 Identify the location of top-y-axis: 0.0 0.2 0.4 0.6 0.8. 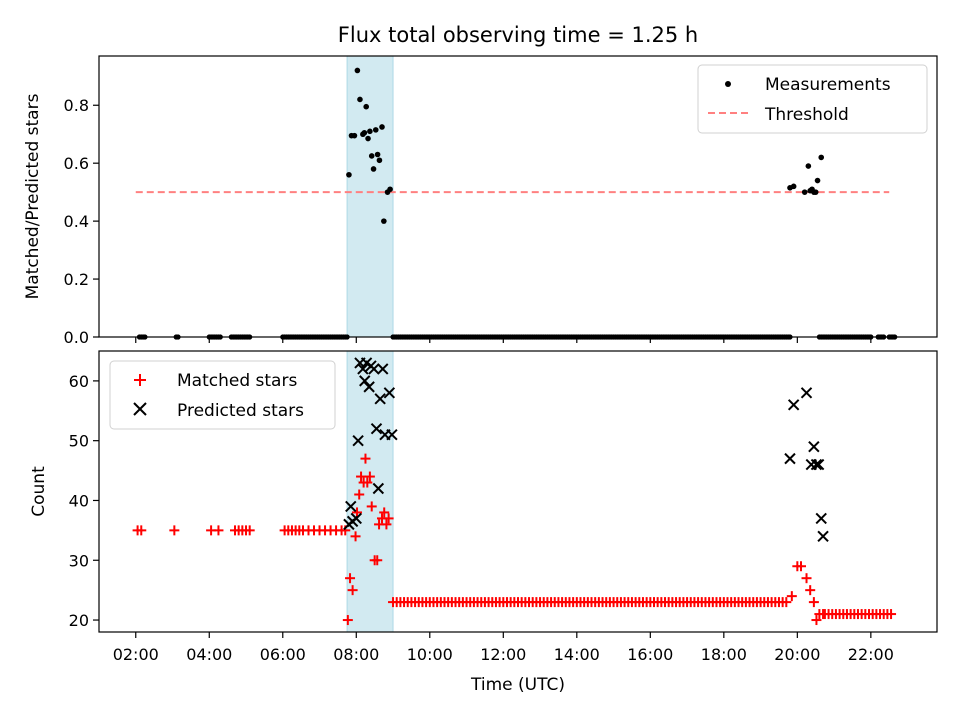
(81, 221).